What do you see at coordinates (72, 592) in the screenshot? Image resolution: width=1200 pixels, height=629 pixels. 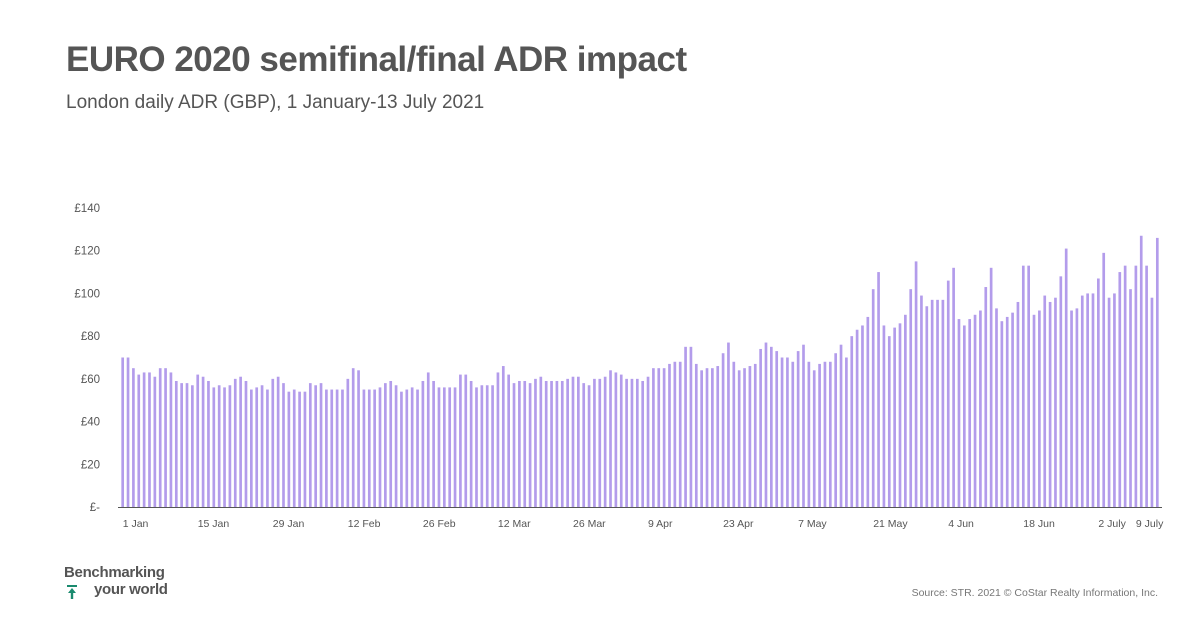 I see `arrow-up-icon` at bounding box center [72, 592].